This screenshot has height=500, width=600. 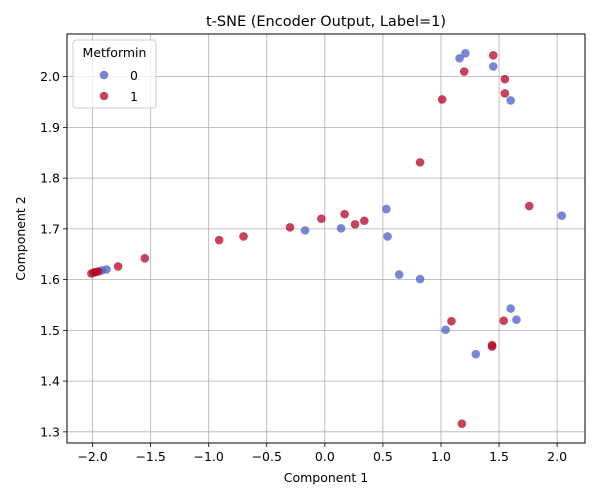 What do you see at coordinates (50, 228) in the screenshot?
I see `y-tick-label: 1.7` at bounding box center [50, 228].